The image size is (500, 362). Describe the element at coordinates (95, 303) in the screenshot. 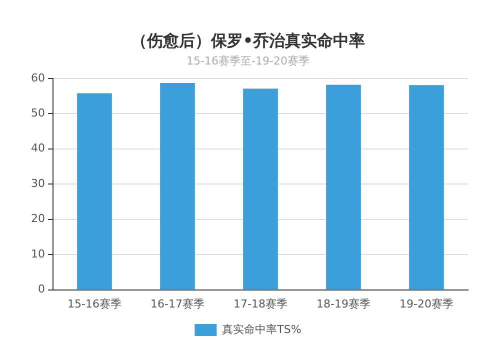

I see `x-tick-label: 15-16赛季` at that location.